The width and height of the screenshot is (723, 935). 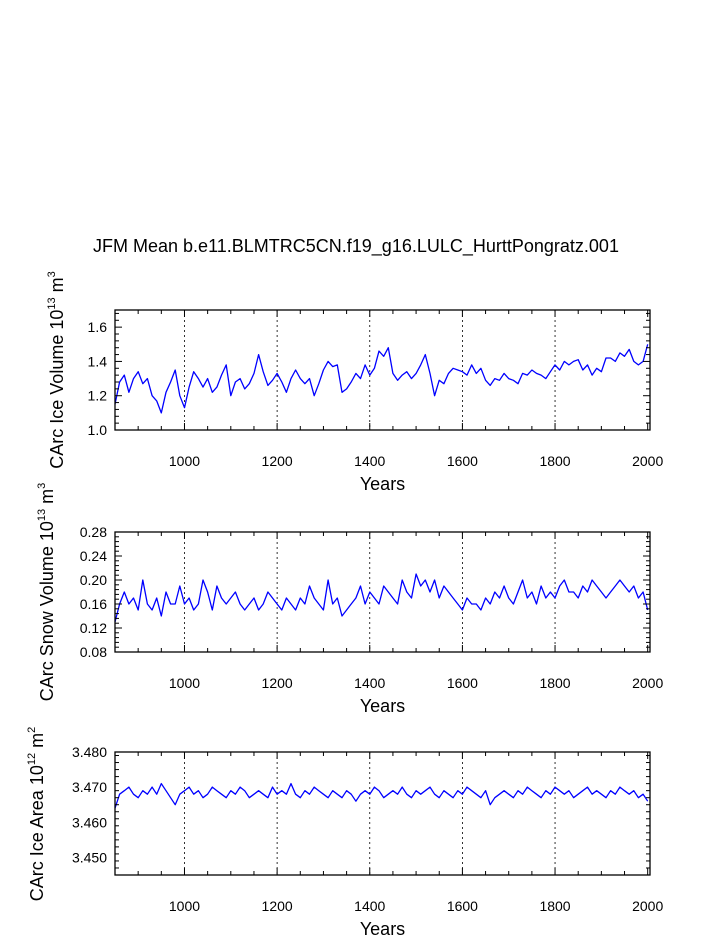 What do you see at coordinates (98, 327) in the screenshot?
I see `y-tick-label: 1.6` at bounding box center [98, 327].